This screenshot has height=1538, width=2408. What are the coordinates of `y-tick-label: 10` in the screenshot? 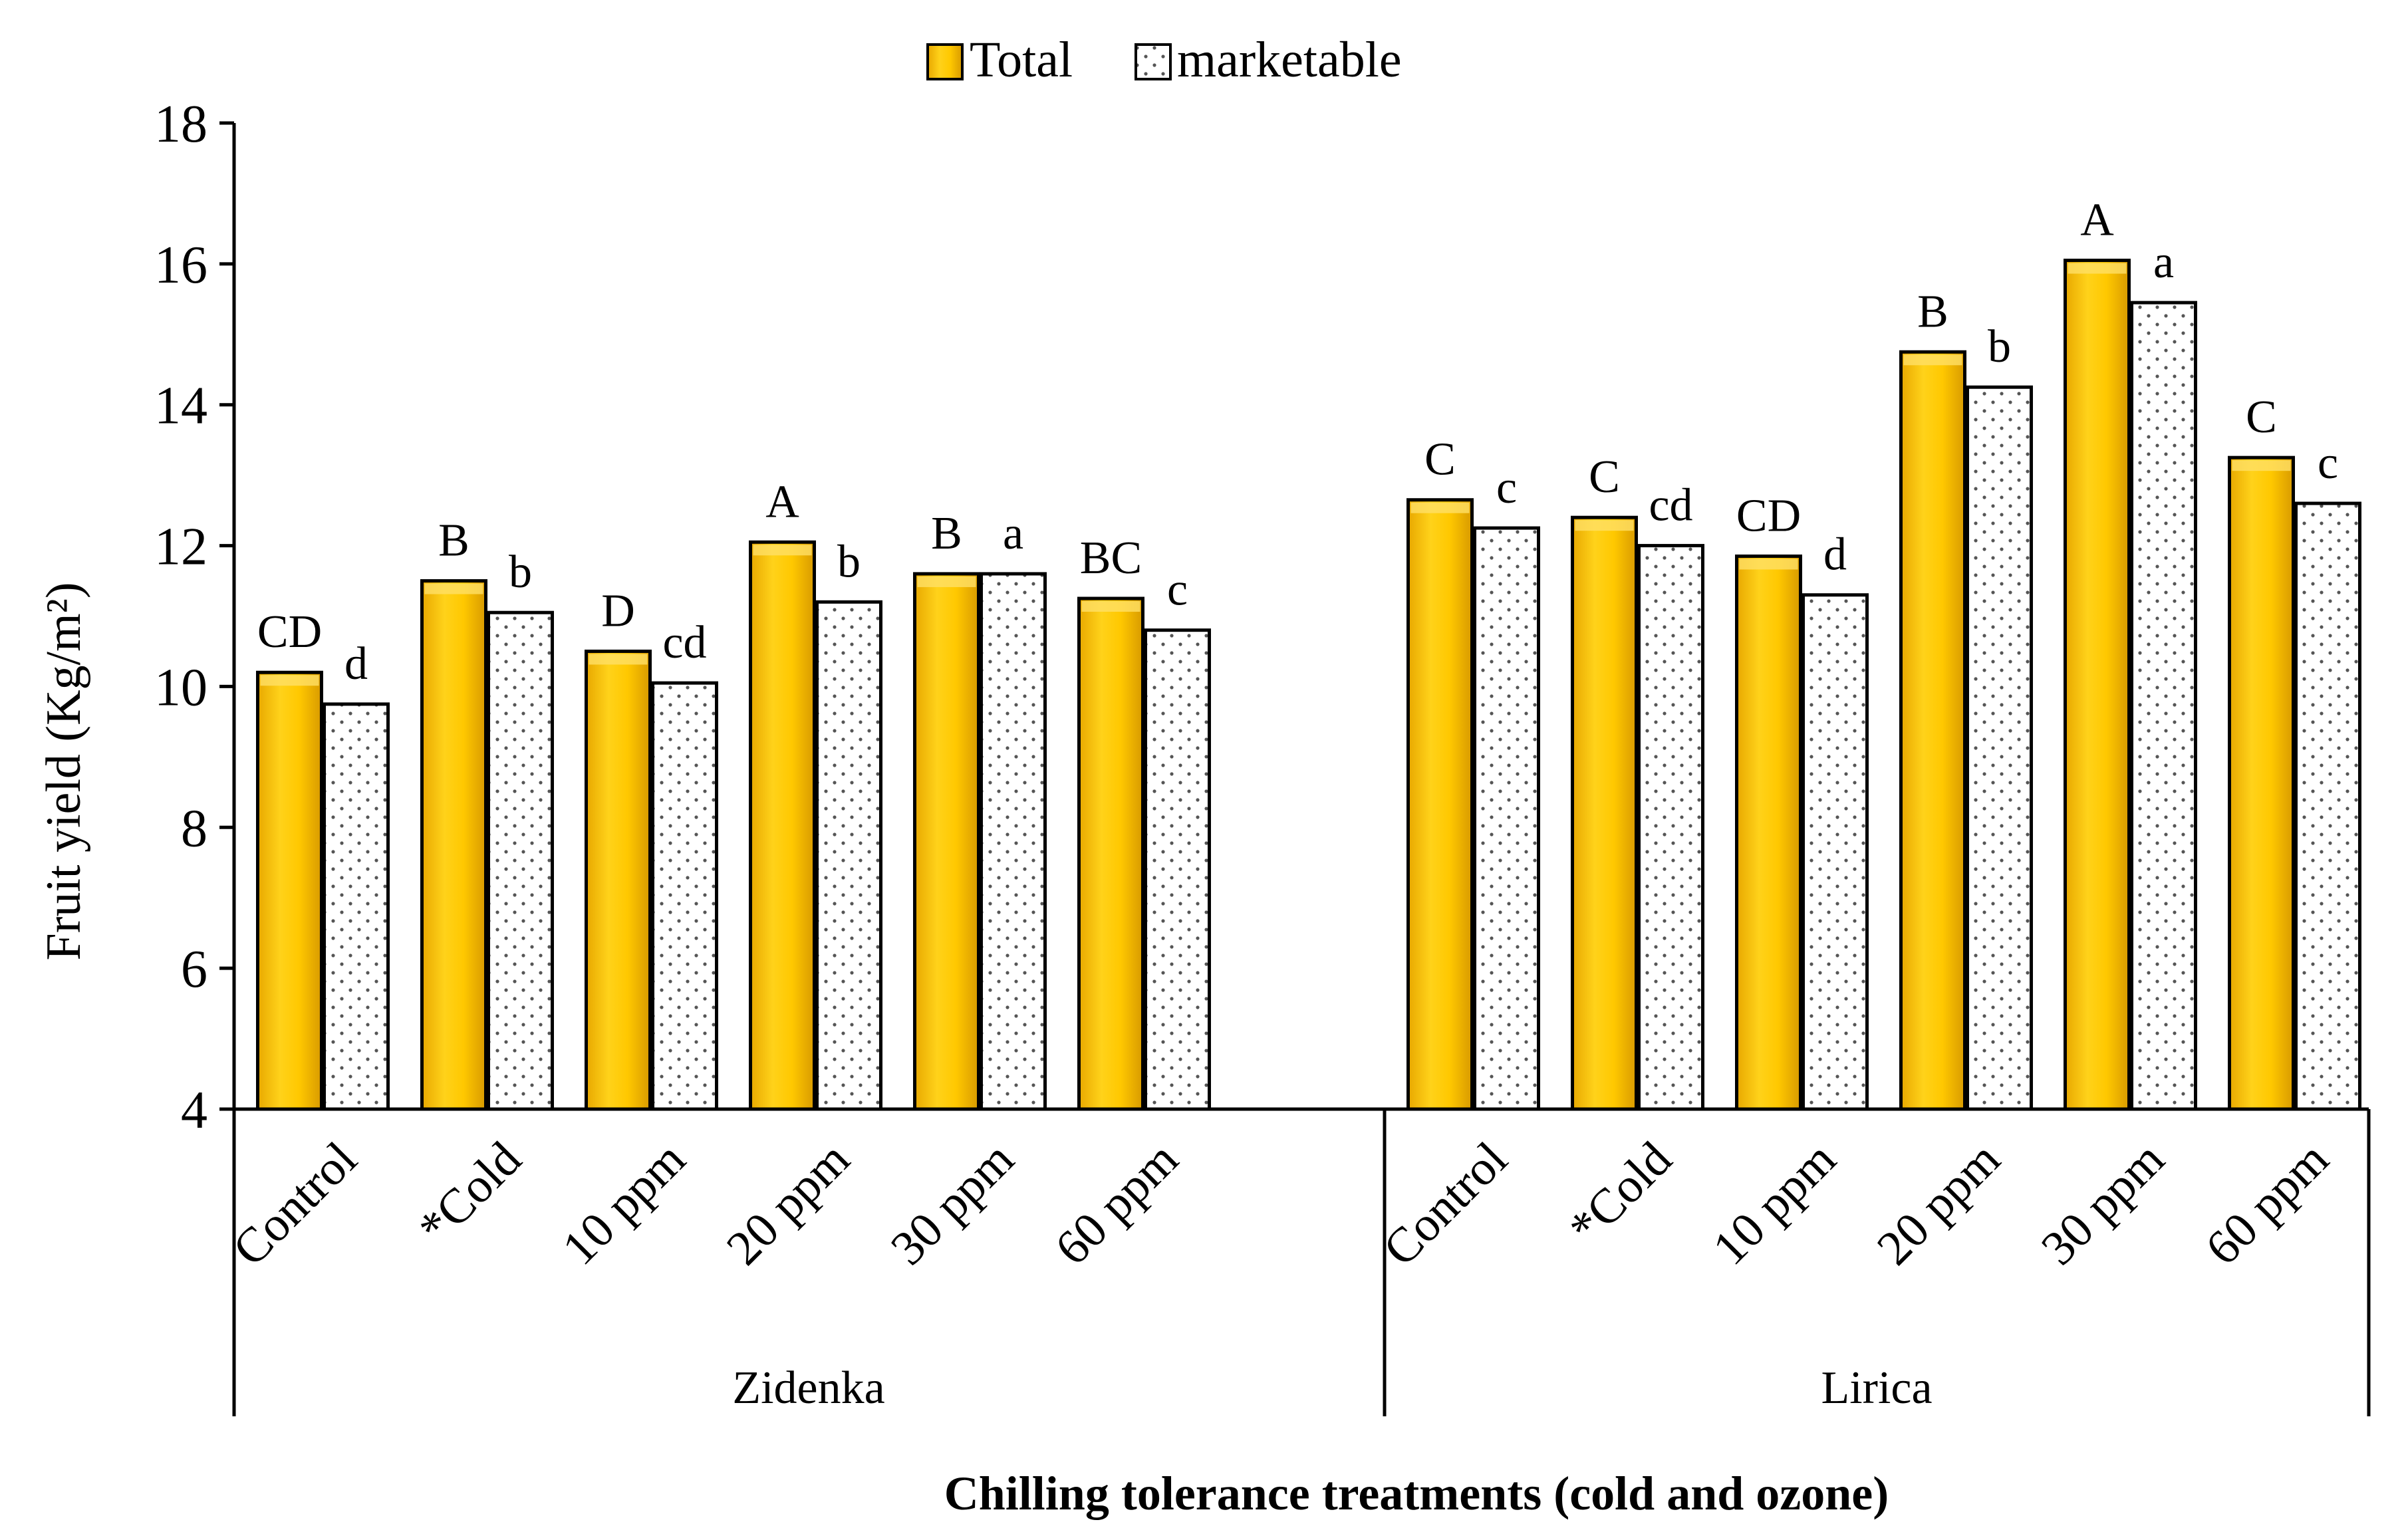 It's located at (181, 687).